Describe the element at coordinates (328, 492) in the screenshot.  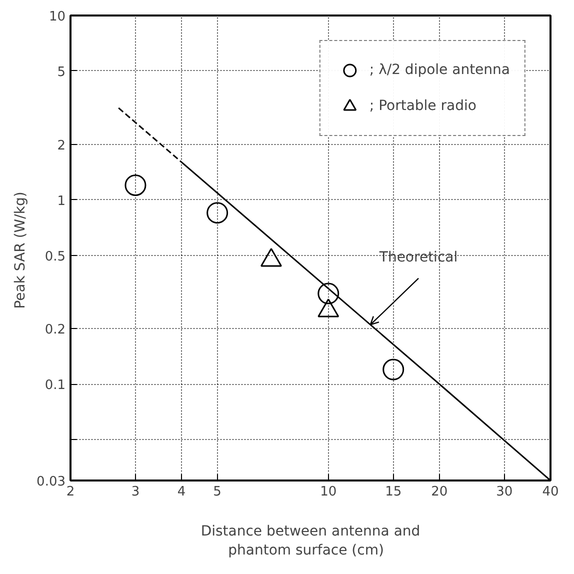
I see `x-tick-label: 10` at that location.